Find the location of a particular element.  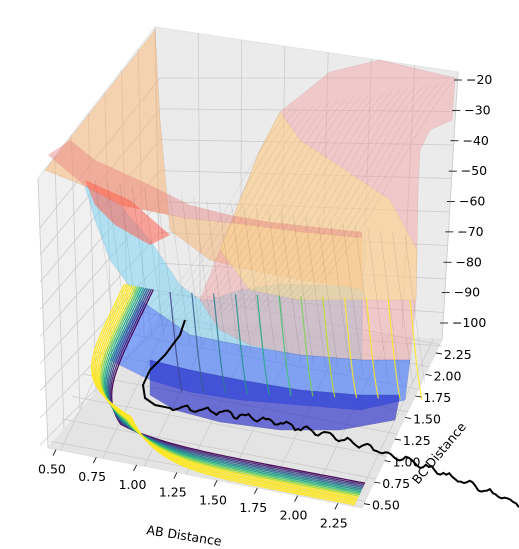

x-tick-label: 2.00 is located at coordinates (294, 515).